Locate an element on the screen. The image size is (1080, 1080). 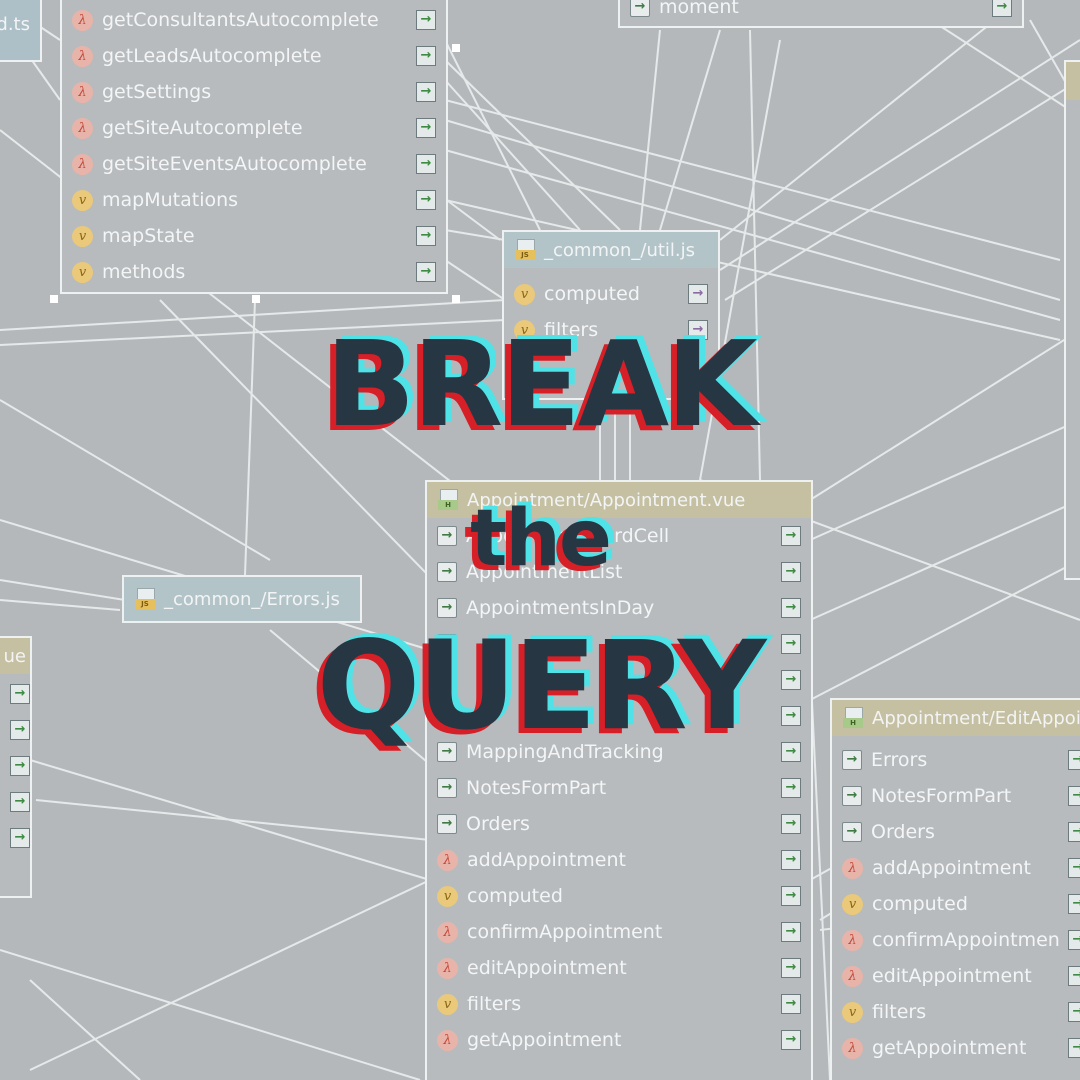
node-common-errors-js: JS _common_/Errors.js is located at coordinates (242, 599).